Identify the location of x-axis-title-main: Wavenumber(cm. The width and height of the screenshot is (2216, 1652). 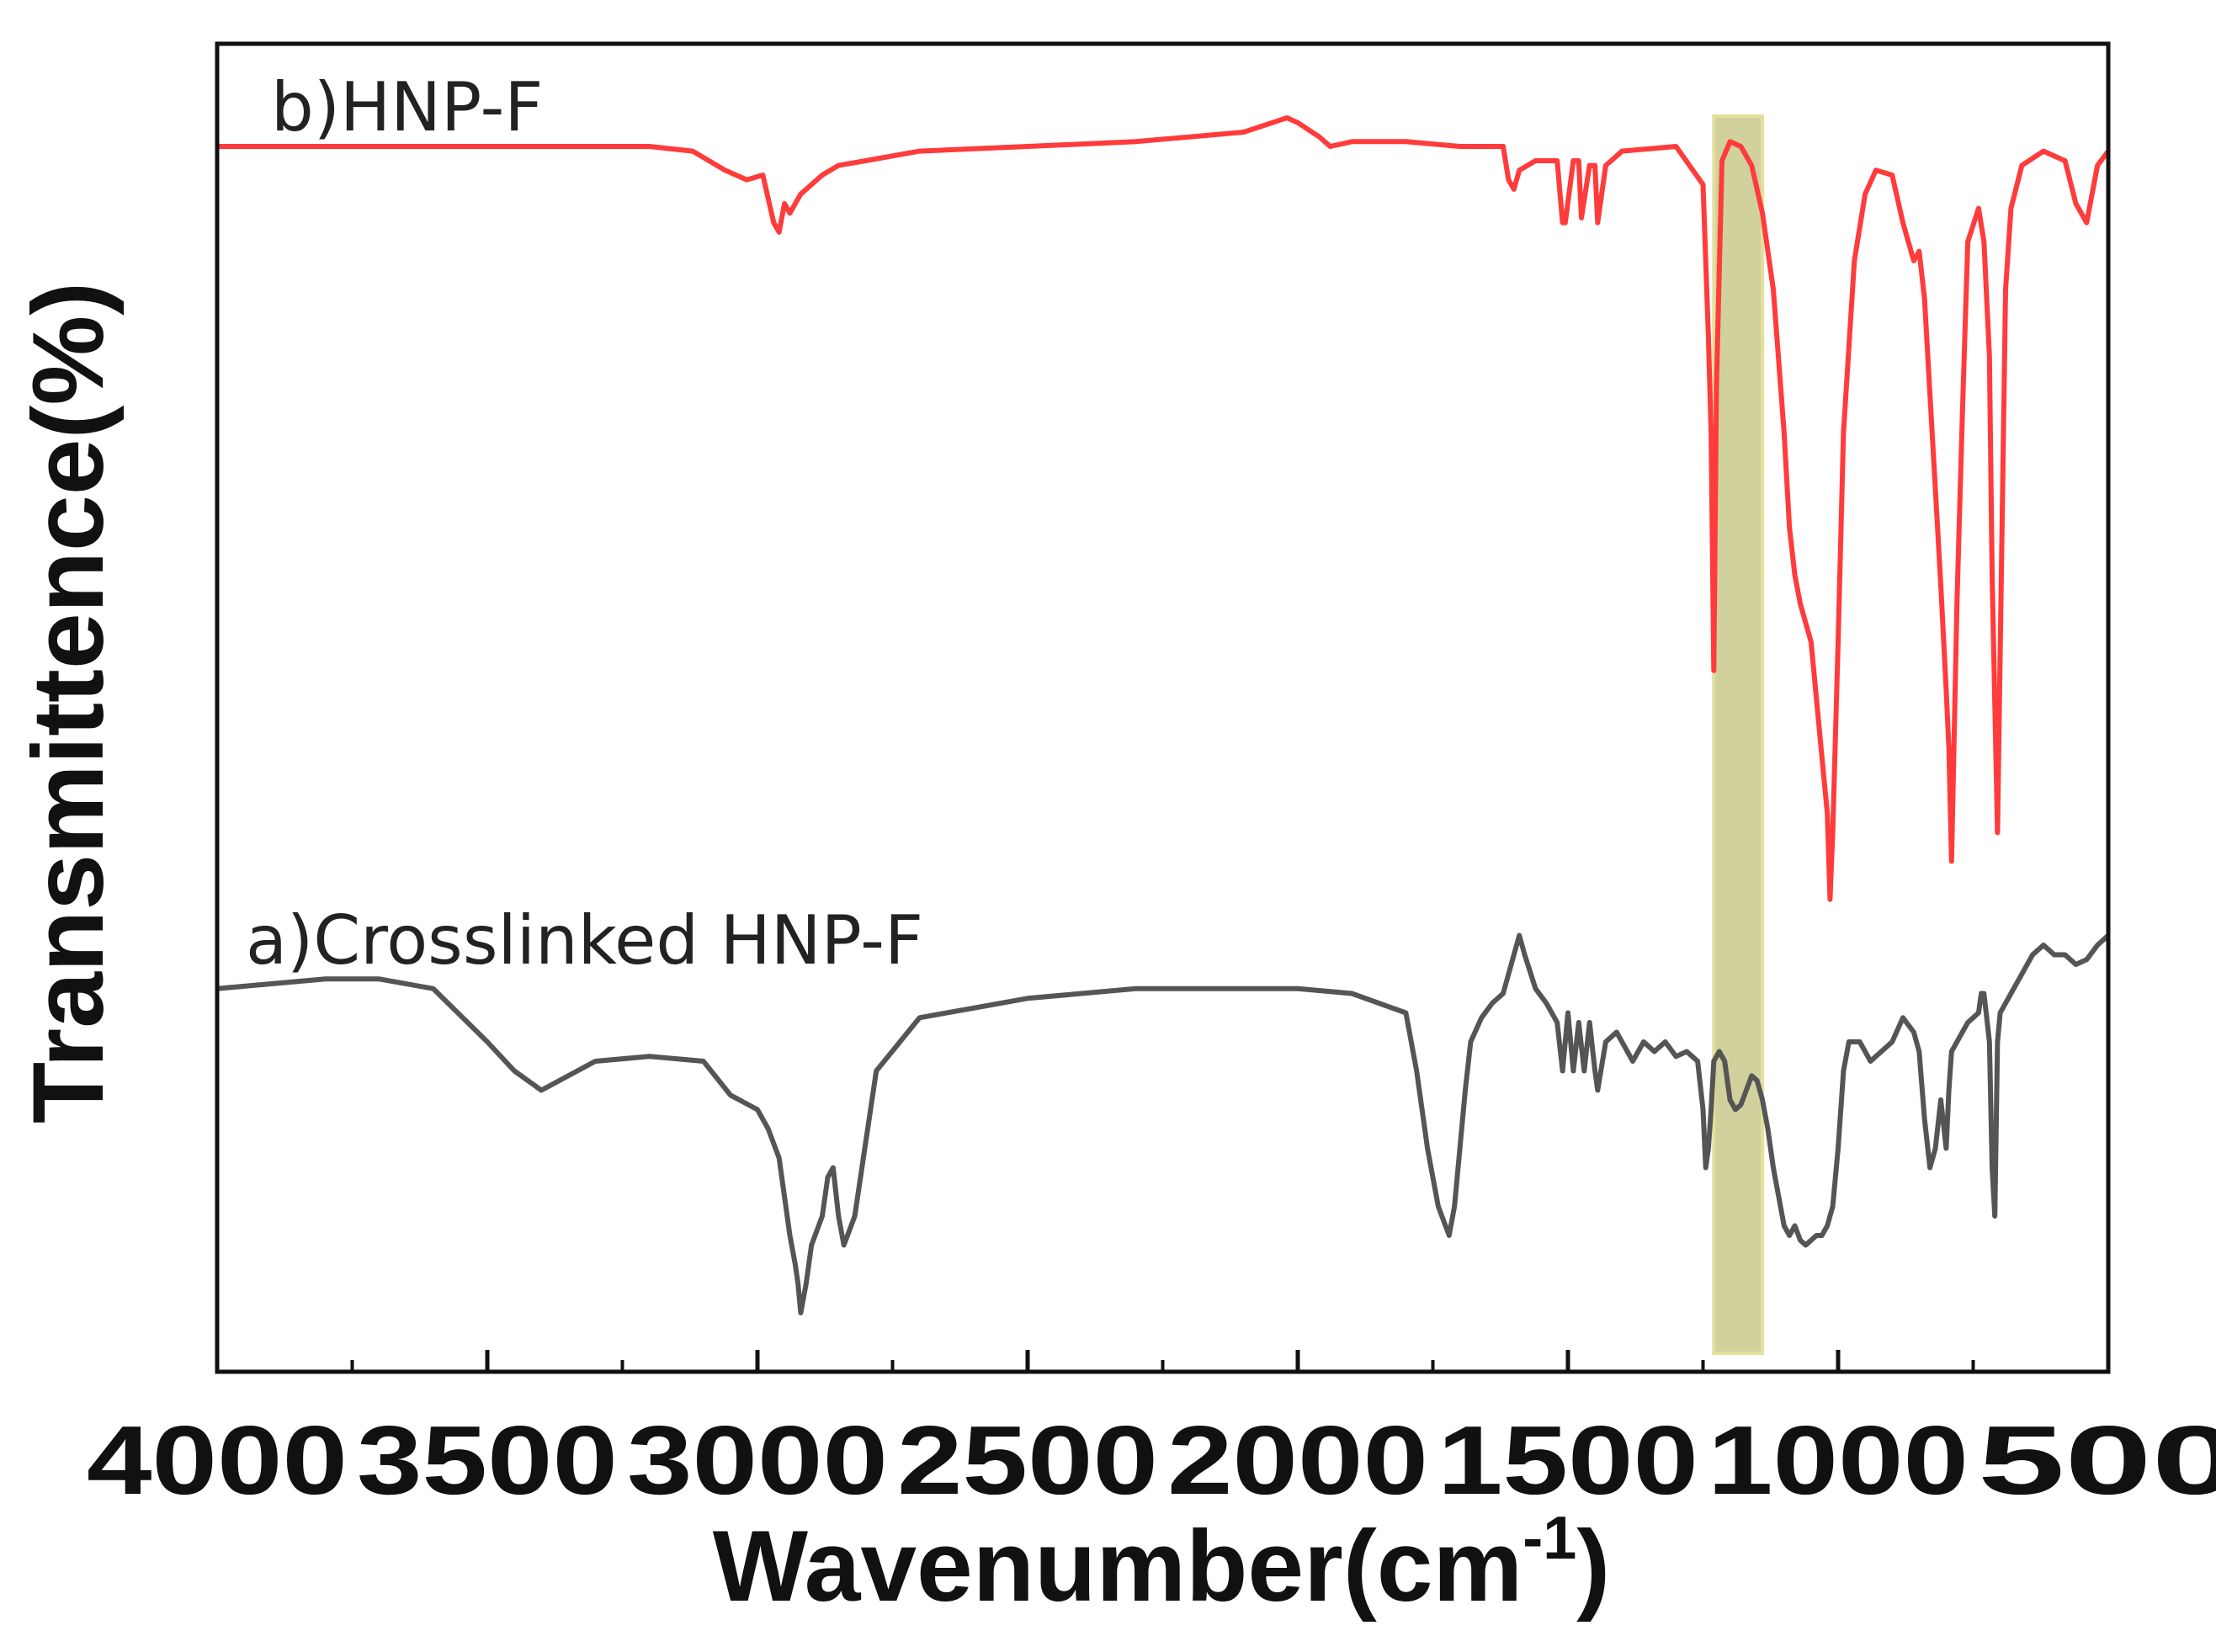
(1118, 1566).